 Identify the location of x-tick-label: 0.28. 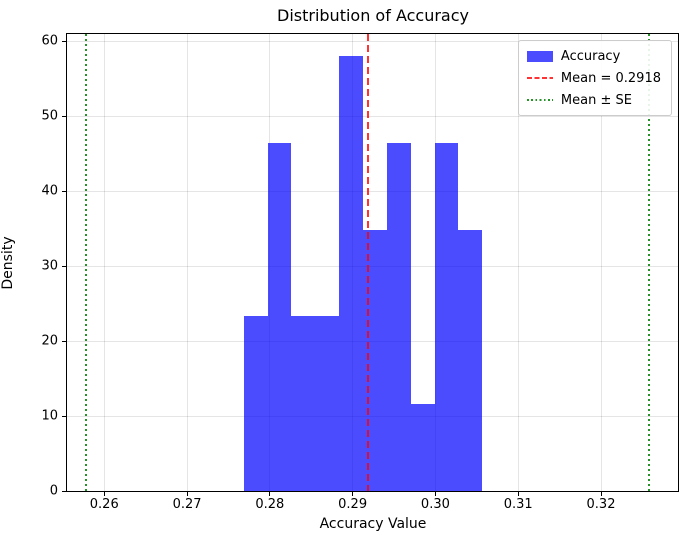
(270, 504).